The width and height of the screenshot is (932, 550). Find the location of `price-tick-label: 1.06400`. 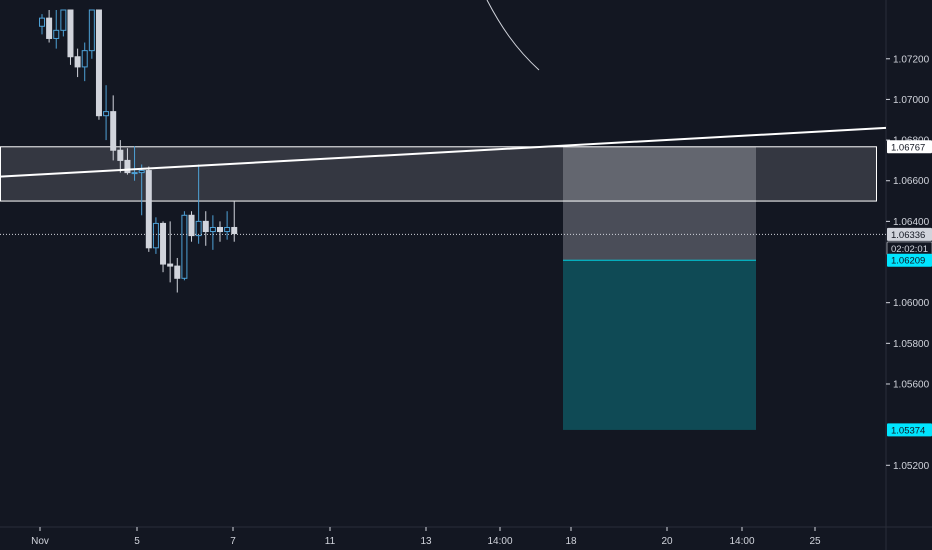

price-tick-label: 1.06400 is located at coordinates (911, 222).